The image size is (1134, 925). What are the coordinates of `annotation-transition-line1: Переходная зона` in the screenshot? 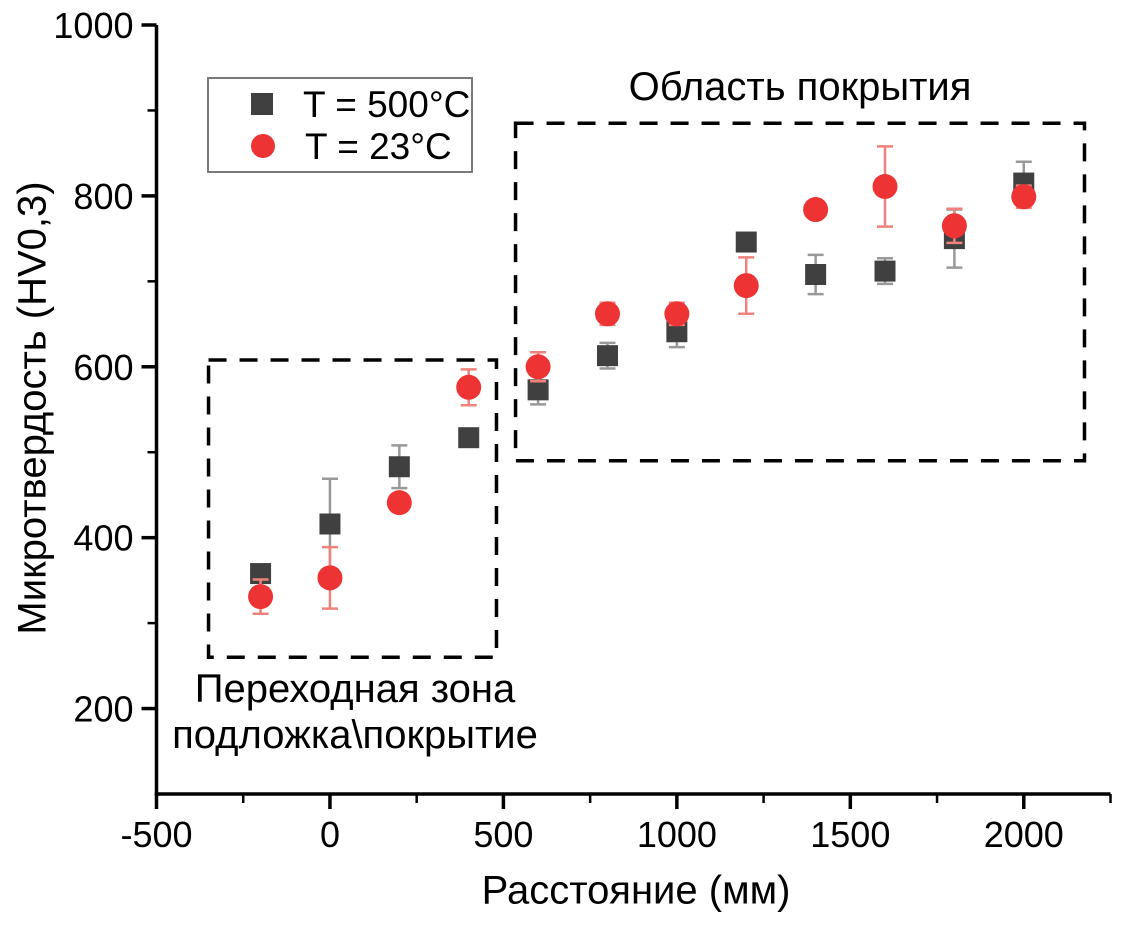 It's located at (355, 689).